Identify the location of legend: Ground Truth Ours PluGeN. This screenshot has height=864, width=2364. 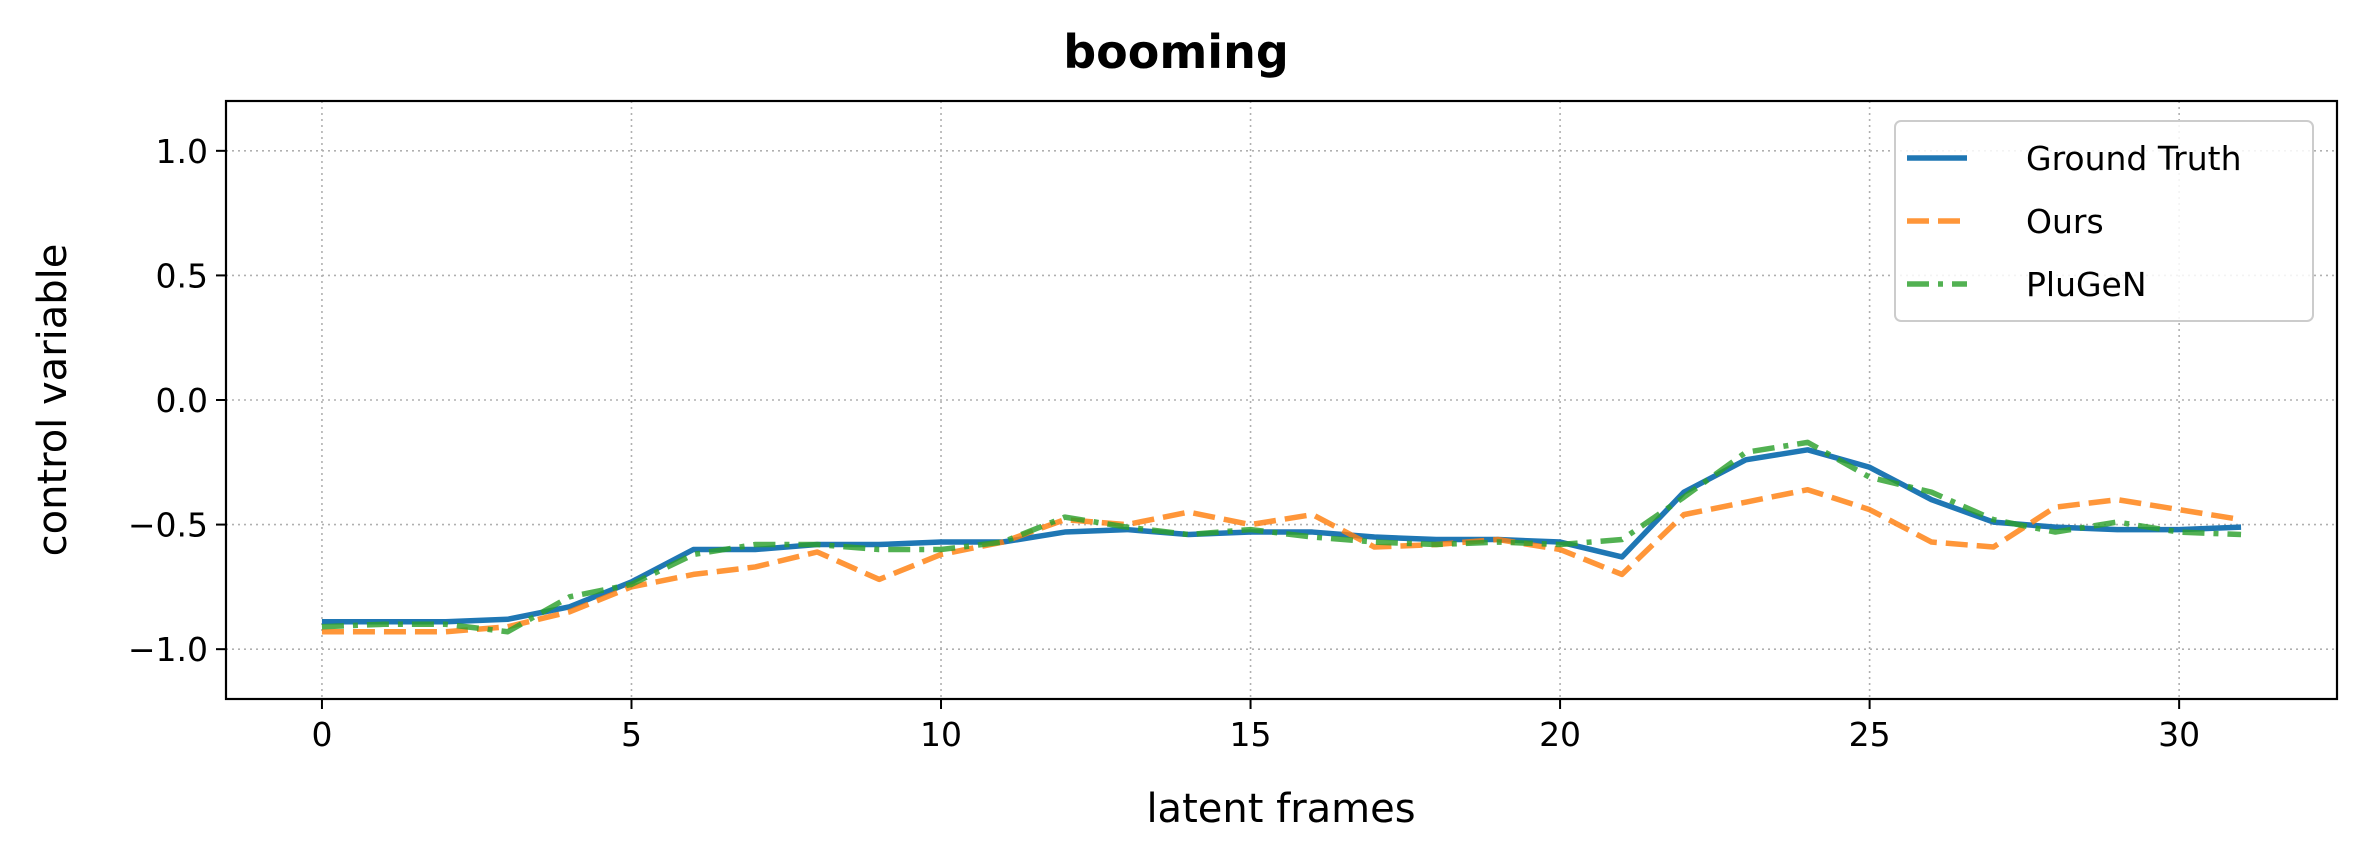
(2104, 221).